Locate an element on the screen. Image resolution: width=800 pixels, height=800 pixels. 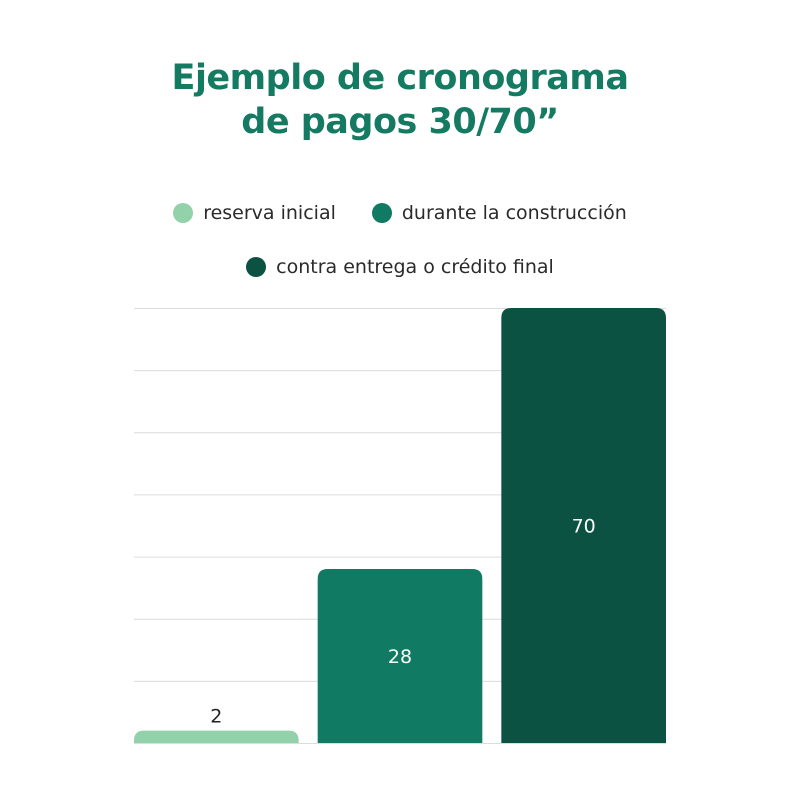
legend-item-durante-construccion: durante la construcción is located at coordinates (499, 213).